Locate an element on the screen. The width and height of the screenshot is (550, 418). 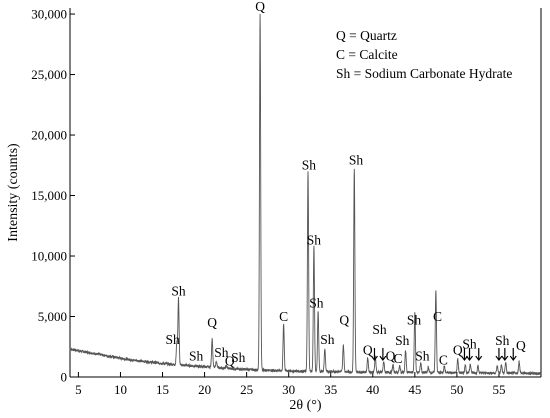
x-tick-label: 40 is located at coordinates (372, 389).